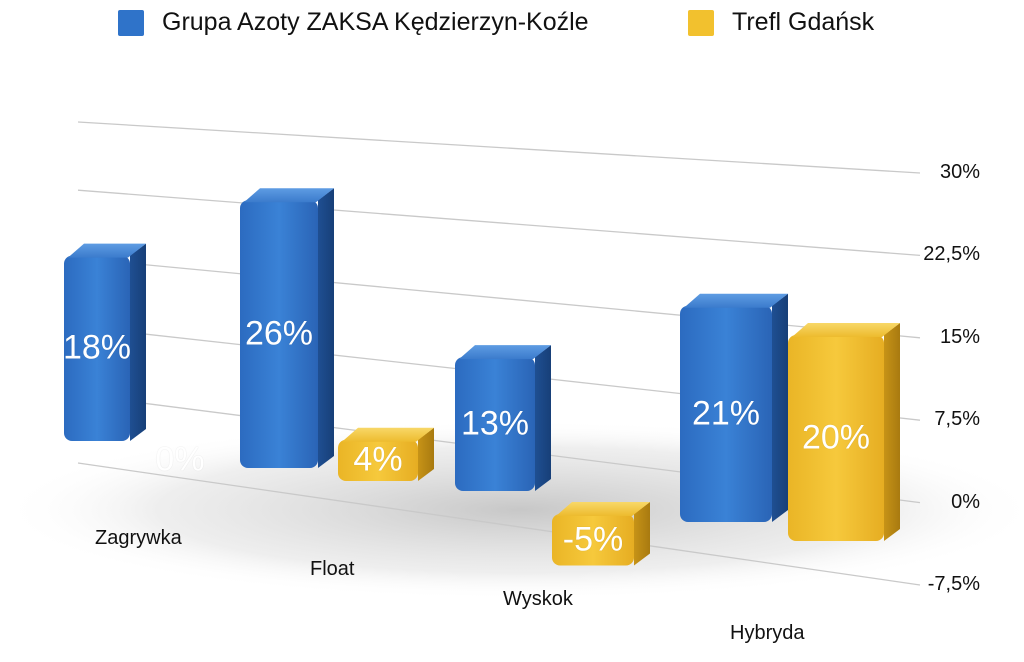  What do you see at coordinates (138, 538) in the screenshot?
I see `category-label: Zagrywka` at bounding box center [138, 538].